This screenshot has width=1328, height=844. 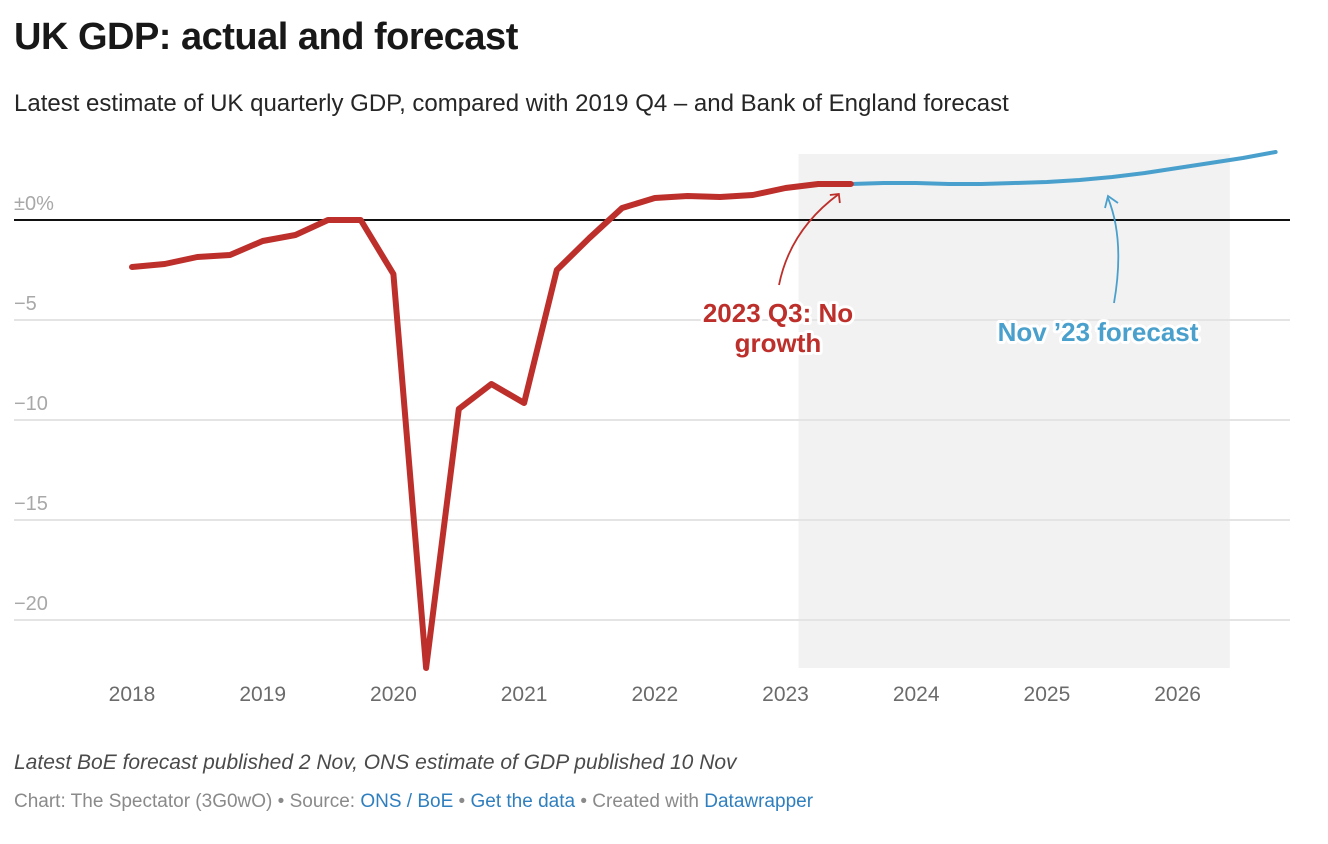 What do you see at coordinates (31, 604) in the screenshot?
I see `y-tick-label: −20` at bounding box center [31, 604].